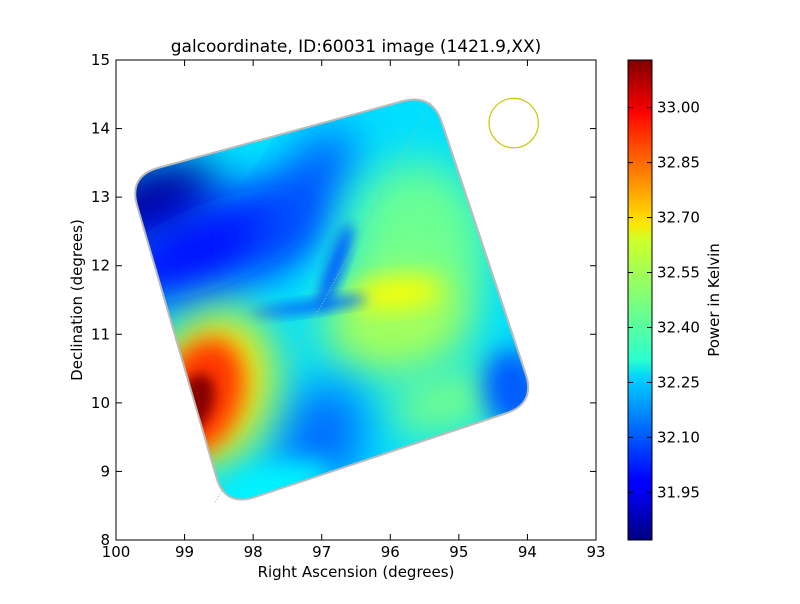  What do you see at coordinates (664, 300) in the screenshot?
I see `colorbar-ticks: 31.95 32.10 32.25 32.40 32.55 32.70 32.85 33.00` at bounding box center [664, 300].